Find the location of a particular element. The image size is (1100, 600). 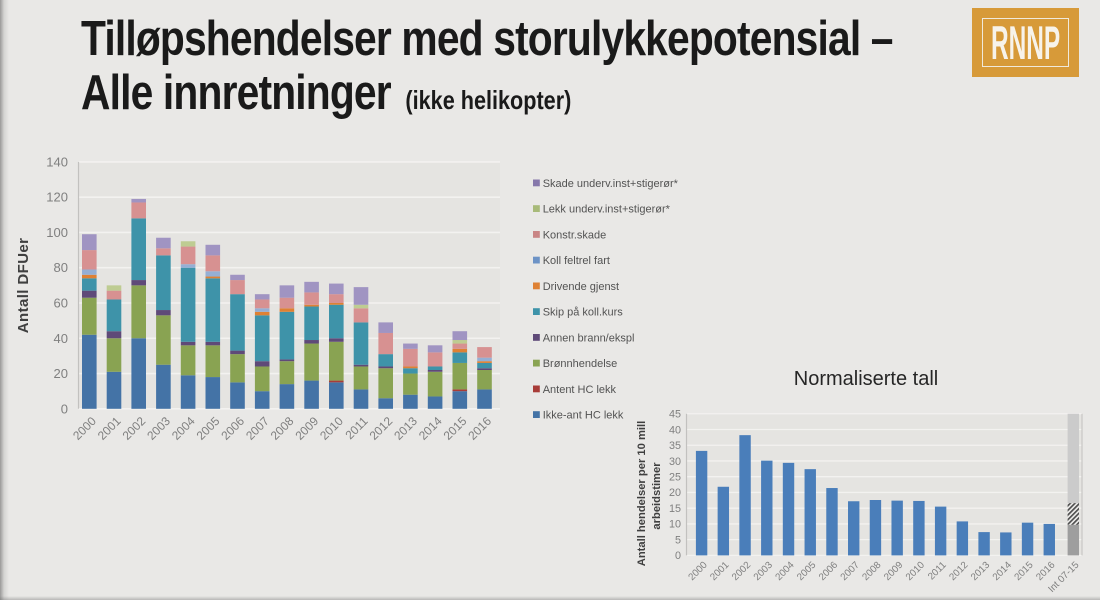

svg-text: 15 is located at coordinates (675, 509).